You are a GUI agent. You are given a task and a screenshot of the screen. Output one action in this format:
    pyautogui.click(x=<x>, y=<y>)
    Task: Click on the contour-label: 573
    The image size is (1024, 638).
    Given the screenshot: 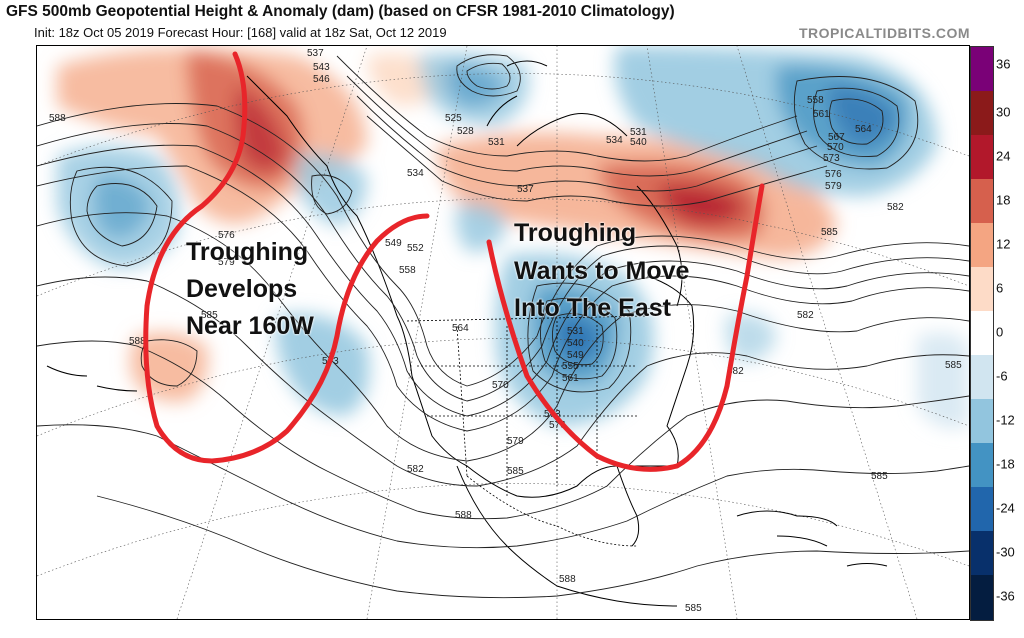 What is the action you would take?
    pyautogui.click(x=831, y=158)
    